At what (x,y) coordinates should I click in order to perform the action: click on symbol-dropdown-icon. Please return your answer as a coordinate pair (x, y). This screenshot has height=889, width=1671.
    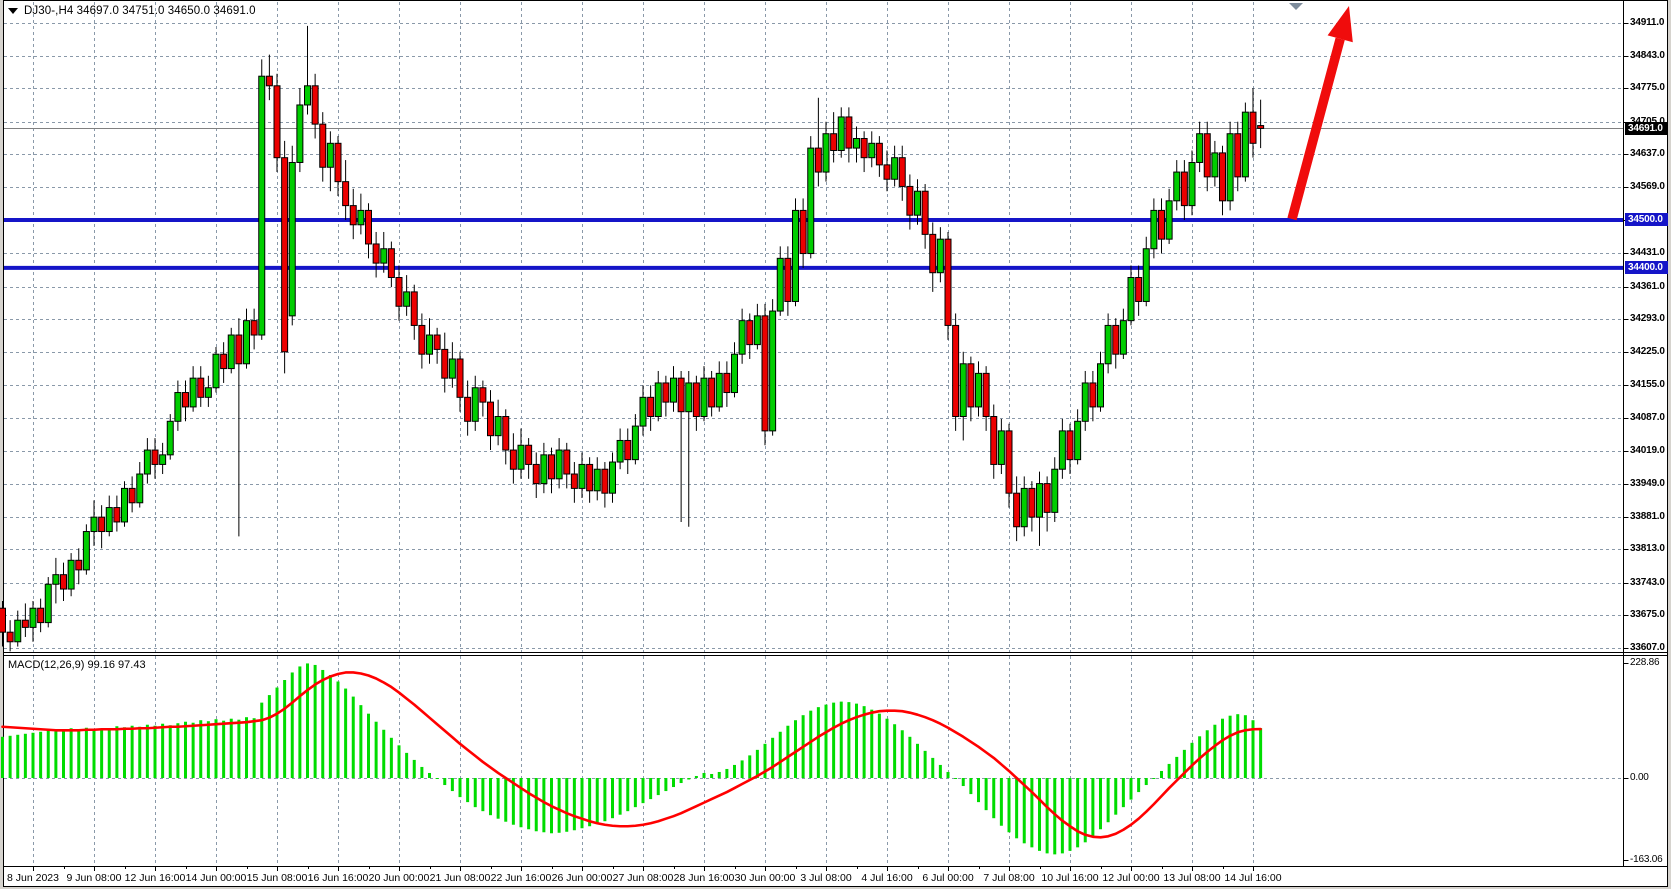
    Looking at the image, I should click on (13, 11).